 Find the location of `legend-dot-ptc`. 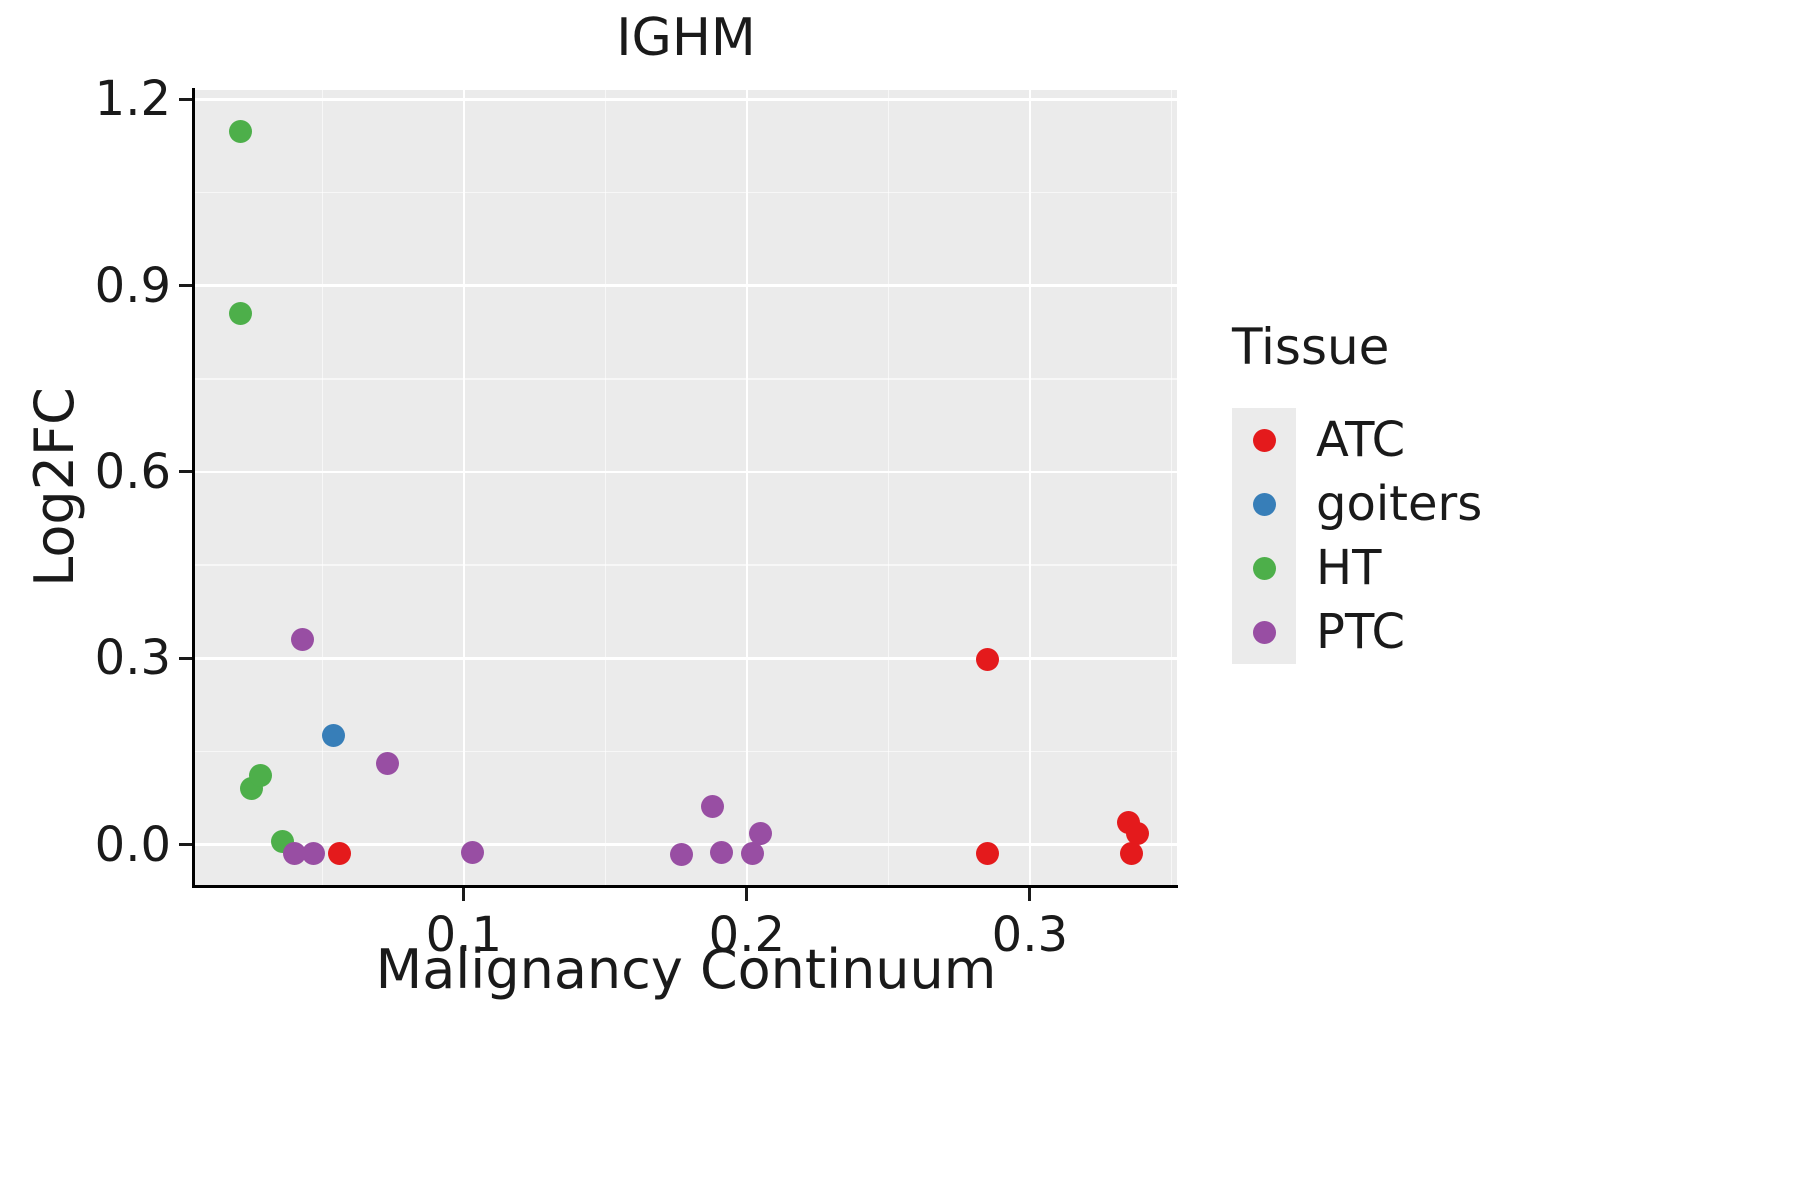

legend-dot-ptc is located at coordinates (1264, 632).